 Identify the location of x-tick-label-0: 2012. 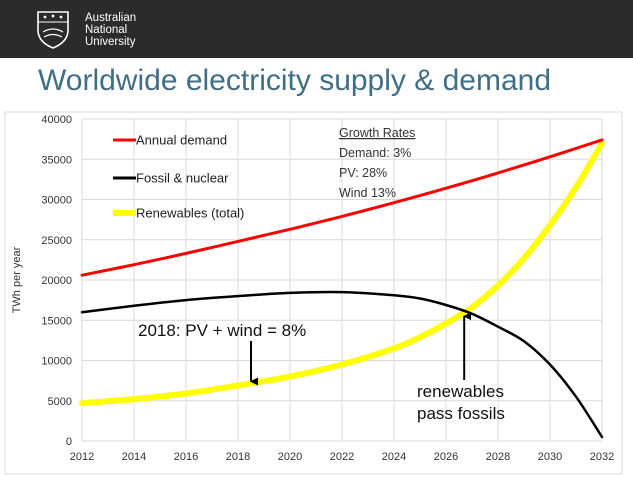
(82, 457).